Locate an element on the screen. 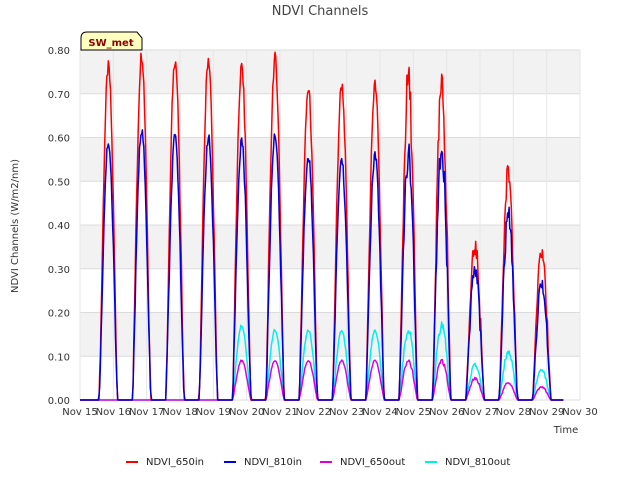  x-tick-label: Nov 20 is located at coordinates (246, 412).